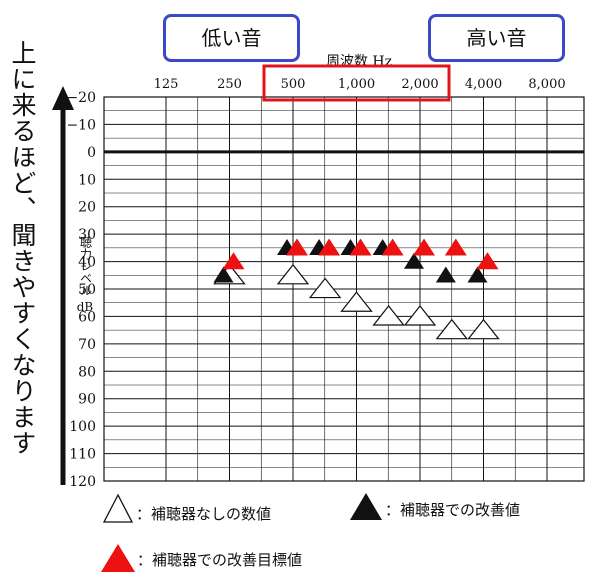  I want to click on legend-red-triangle-icon, so click(118, 558).